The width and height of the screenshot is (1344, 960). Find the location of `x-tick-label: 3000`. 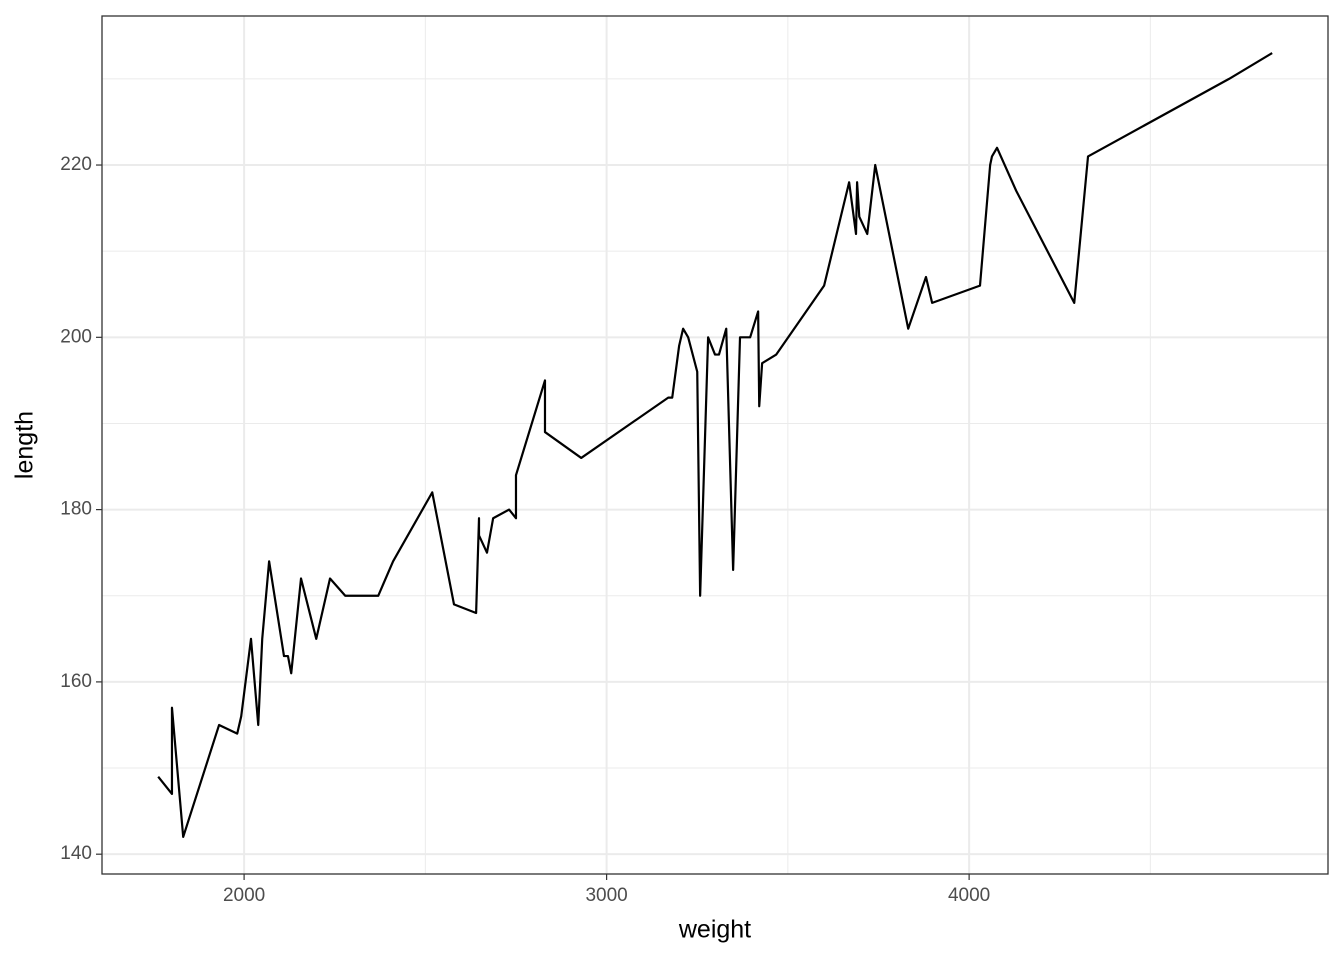

x-tick-label: 3000 is located at coordinates (606, 895).